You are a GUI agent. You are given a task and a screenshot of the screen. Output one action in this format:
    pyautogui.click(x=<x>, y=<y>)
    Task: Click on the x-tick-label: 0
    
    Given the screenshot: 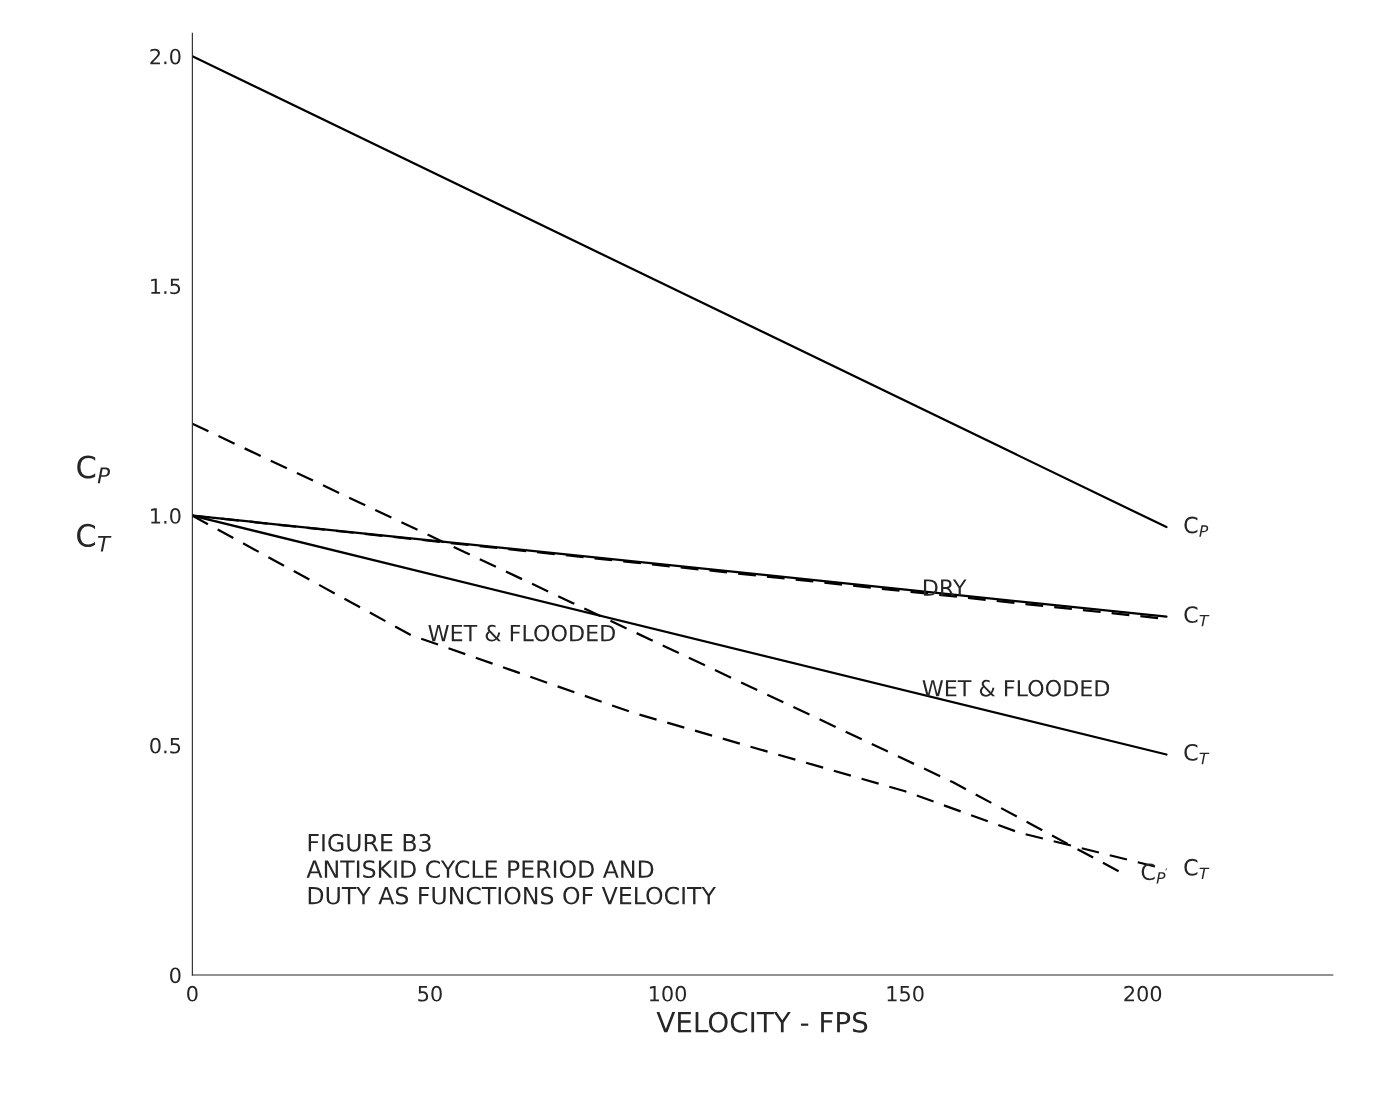 What is the action you would take?
    pyautogui.click(x=192, y=993)
    